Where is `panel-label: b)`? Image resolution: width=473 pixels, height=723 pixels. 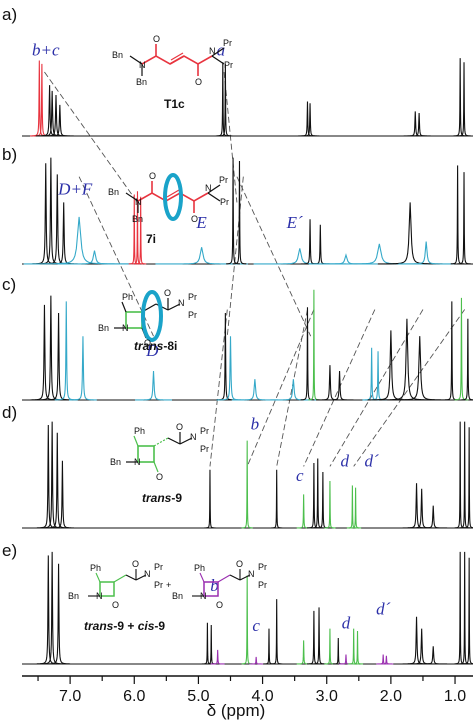 panel-label: b) is located at coordinates (9, 154).